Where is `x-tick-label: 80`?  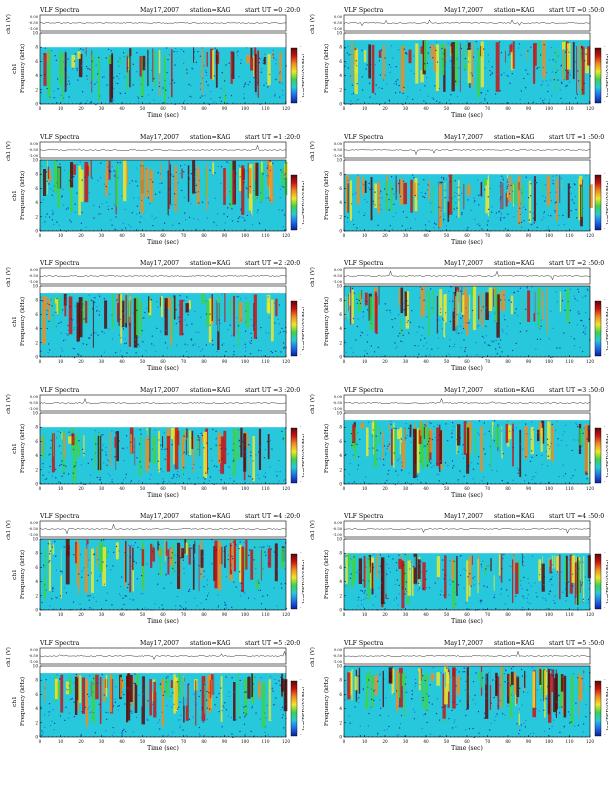 x-tick-label: 80 is located at coordinates (508, 614).